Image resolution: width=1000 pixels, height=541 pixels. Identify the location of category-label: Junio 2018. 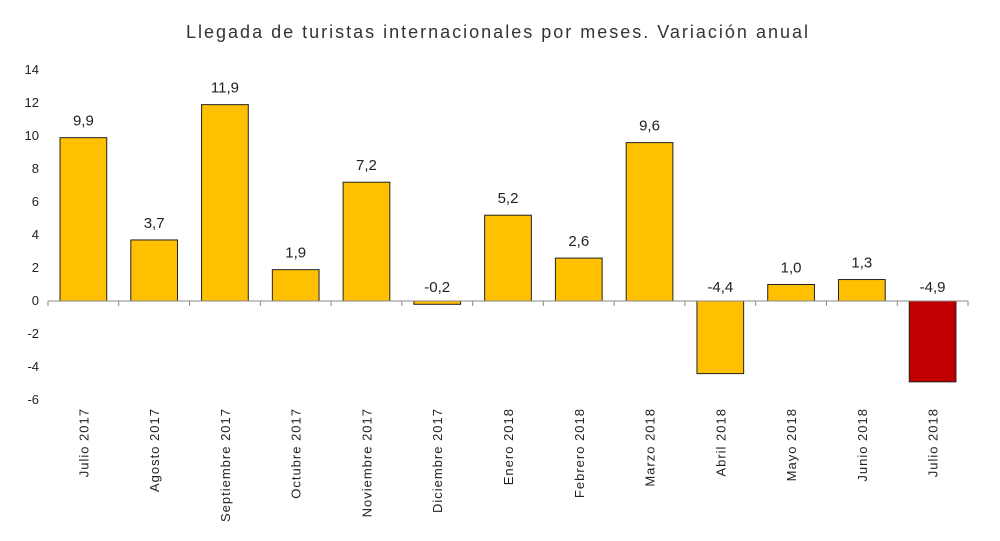
(862, 445).